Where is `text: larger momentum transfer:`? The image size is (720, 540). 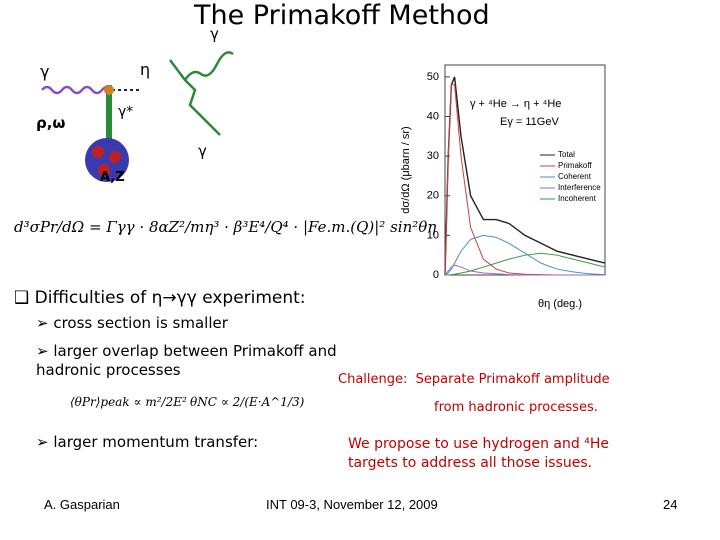
text: larger momentum transfer: is located at coordinates (156, 442).